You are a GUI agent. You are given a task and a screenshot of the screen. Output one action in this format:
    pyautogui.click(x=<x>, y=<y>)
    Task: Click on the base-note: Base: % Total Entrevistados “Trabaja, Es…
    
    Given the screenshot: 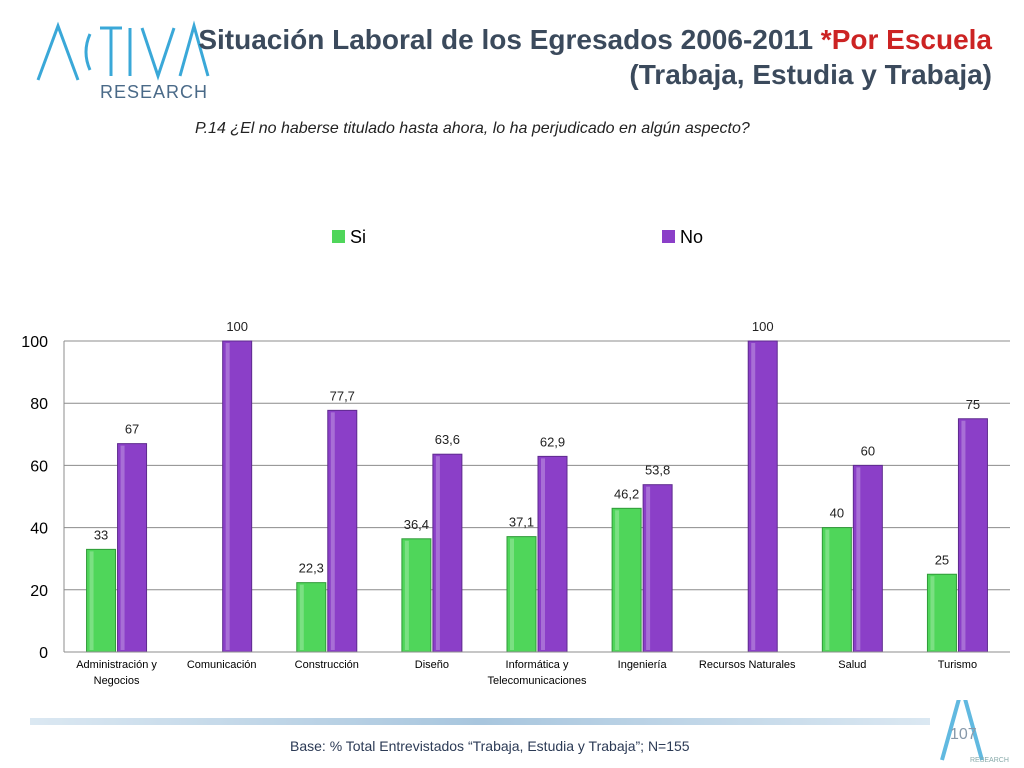 What is the action you would take?
    pyautogui.click(x=490, y=746)
    